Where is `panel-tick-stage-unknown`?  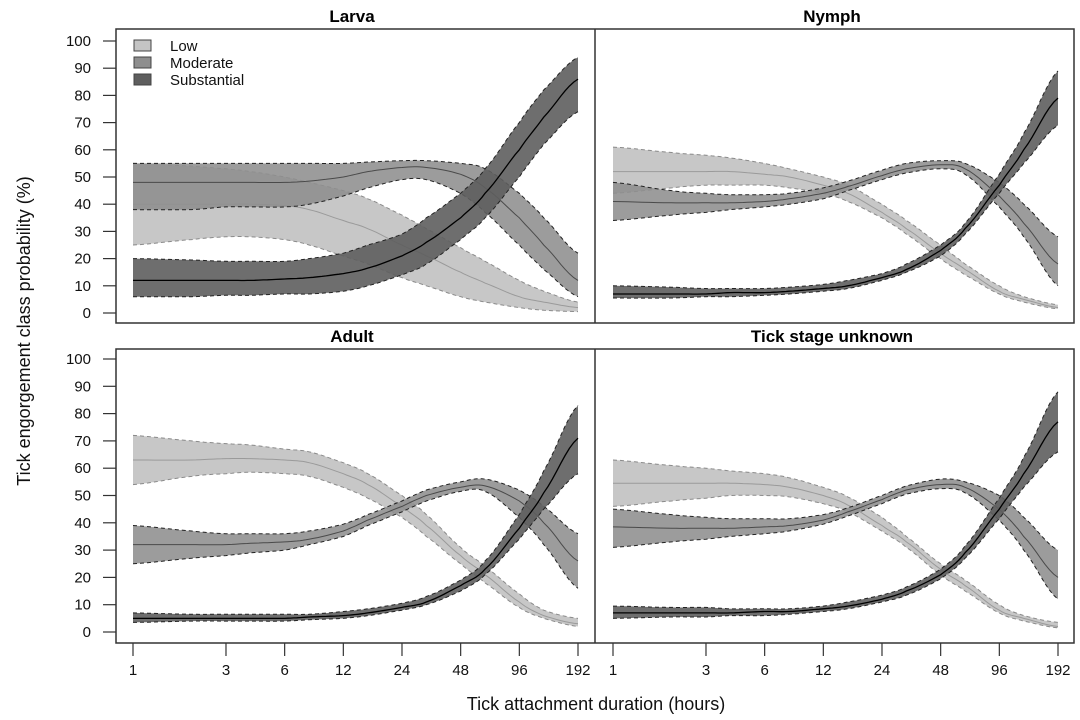
panel-tick-stage-unknown is located at coordinates (835, 510).